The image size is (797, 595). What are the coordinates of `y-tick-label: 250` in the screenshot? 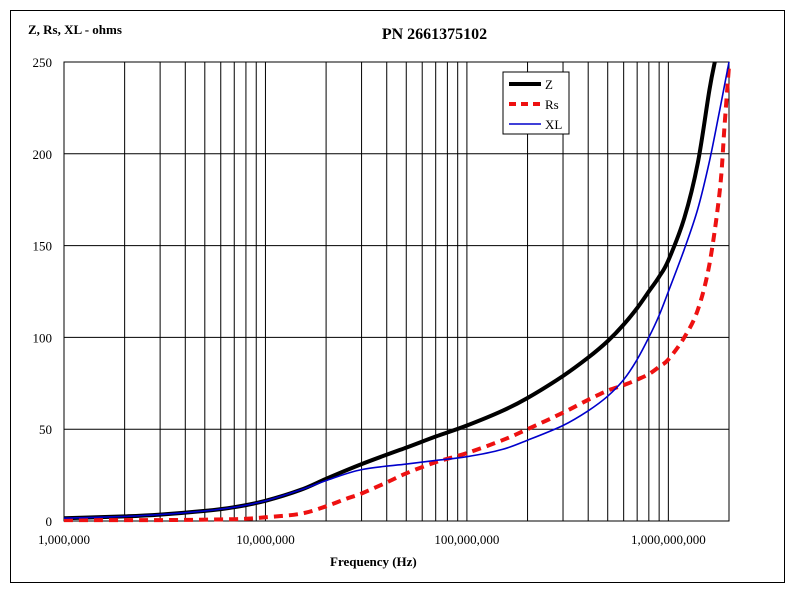 It's located at (43, 62).